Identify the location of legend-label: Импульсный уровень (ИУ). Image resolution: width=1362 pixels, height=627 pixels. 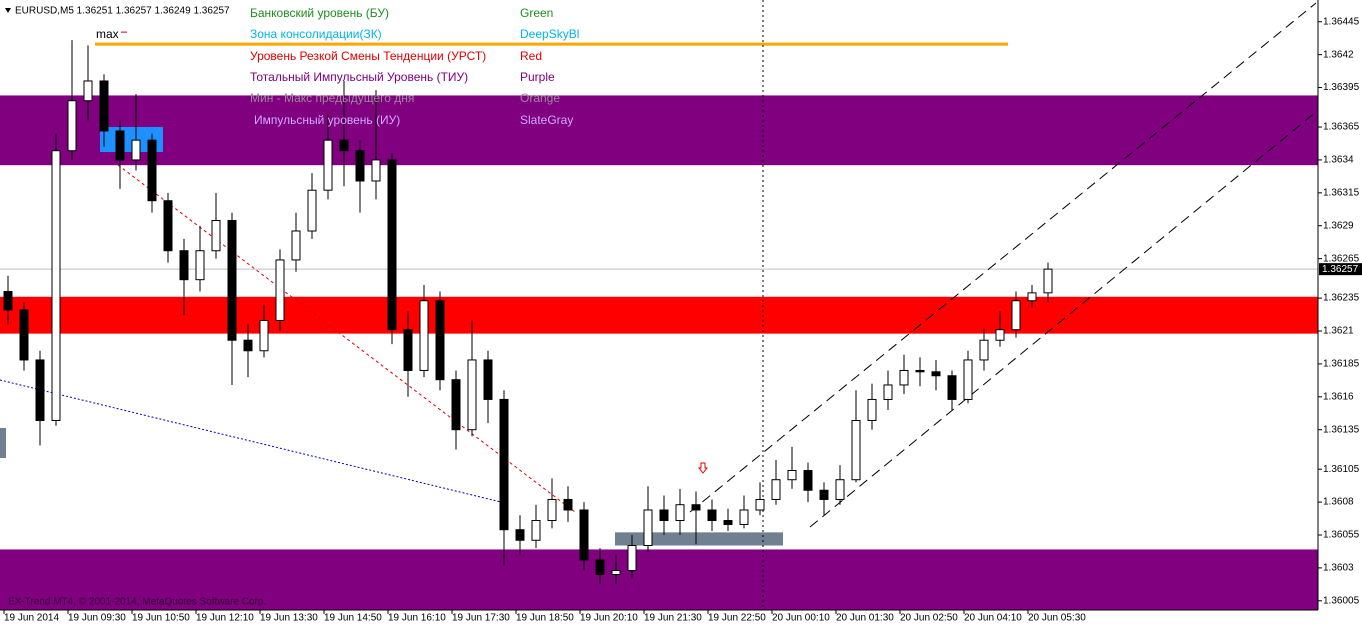
(327, 120).